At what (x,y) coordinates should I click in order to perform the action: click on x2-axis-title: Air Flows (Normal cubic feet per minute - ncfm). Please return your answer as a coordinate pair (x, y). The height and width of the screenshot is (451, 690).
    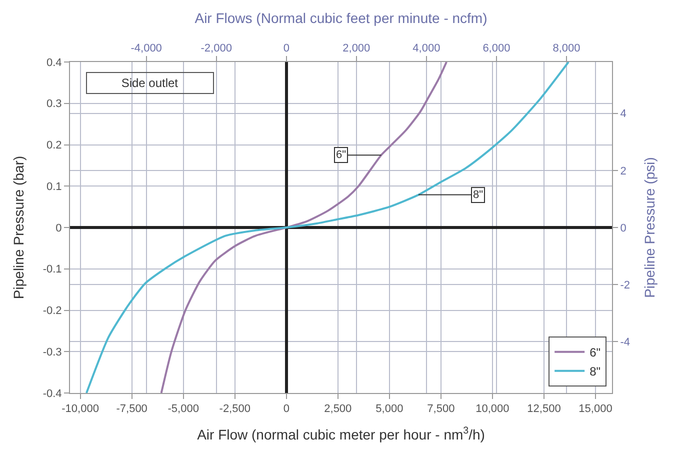
    Looking at the image, I should click on (341, 18).